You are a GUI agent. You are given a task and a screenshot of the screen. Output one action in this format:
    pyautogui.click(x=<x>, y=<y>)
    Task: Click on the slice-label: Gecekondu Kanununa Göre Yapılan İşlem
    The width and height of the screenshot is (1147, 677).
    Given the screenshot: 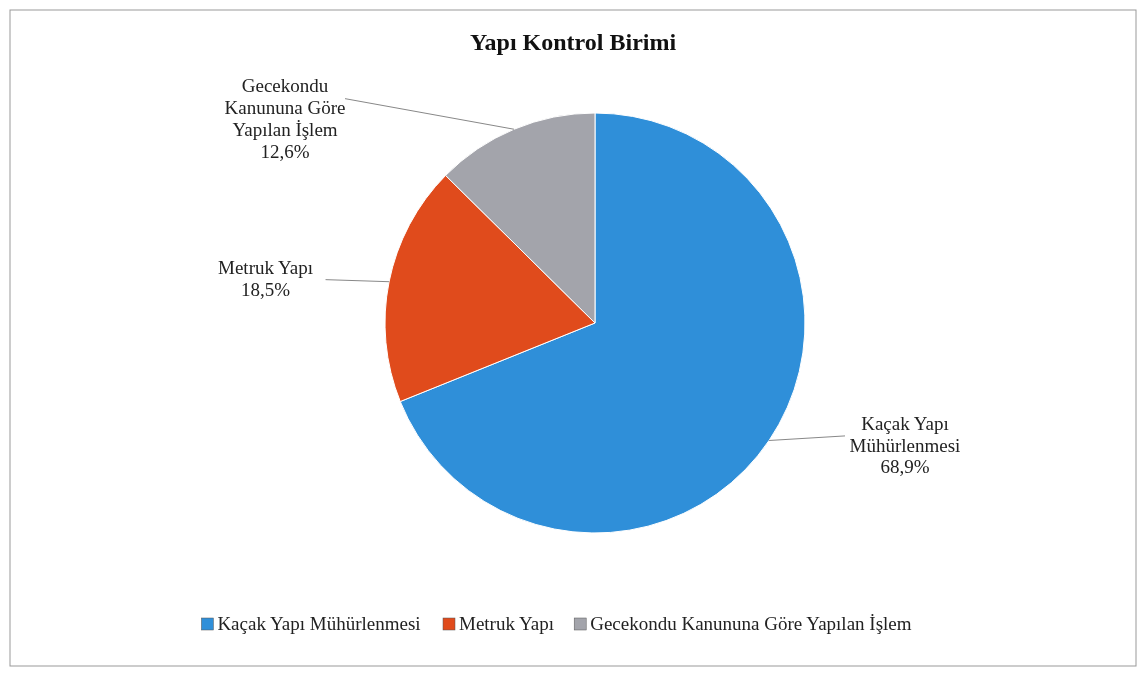 What is the action you would take?
    pyautogui.click(x=285, y=107)
    